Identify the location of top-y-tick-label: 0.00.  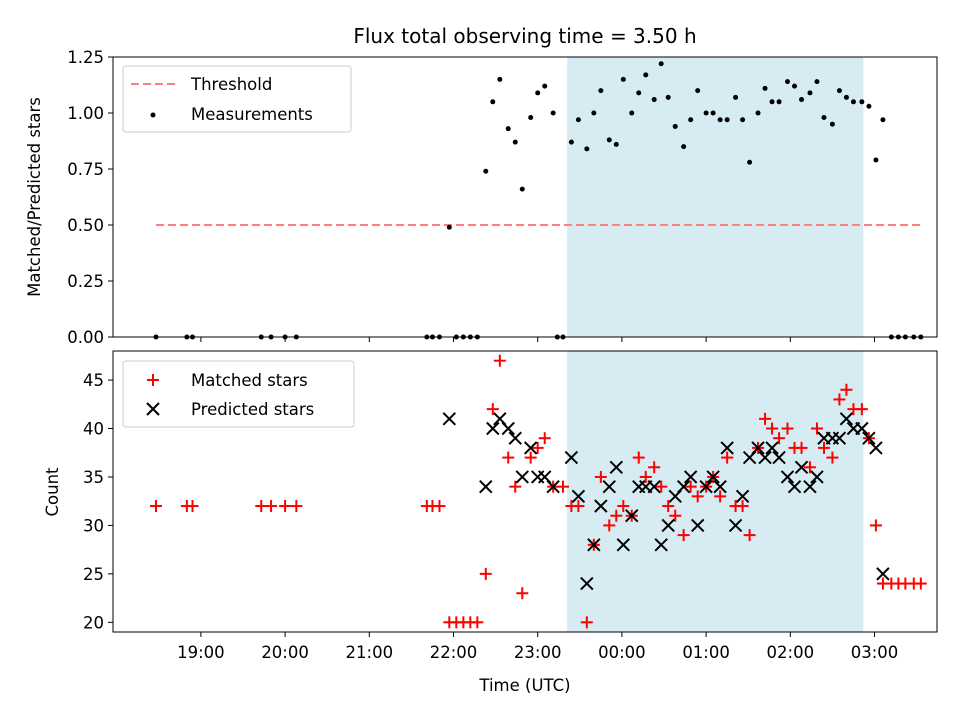
(85, 337).